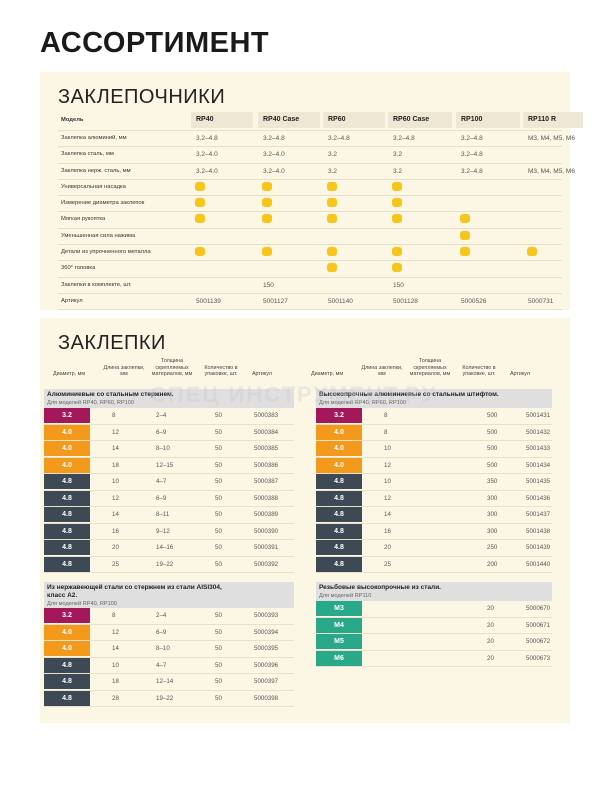  What do you see at coordinates (434, 564) in the screenshot?
I see `table-row: 4.8 25 200 5001440` at bounding box center [434, 564].